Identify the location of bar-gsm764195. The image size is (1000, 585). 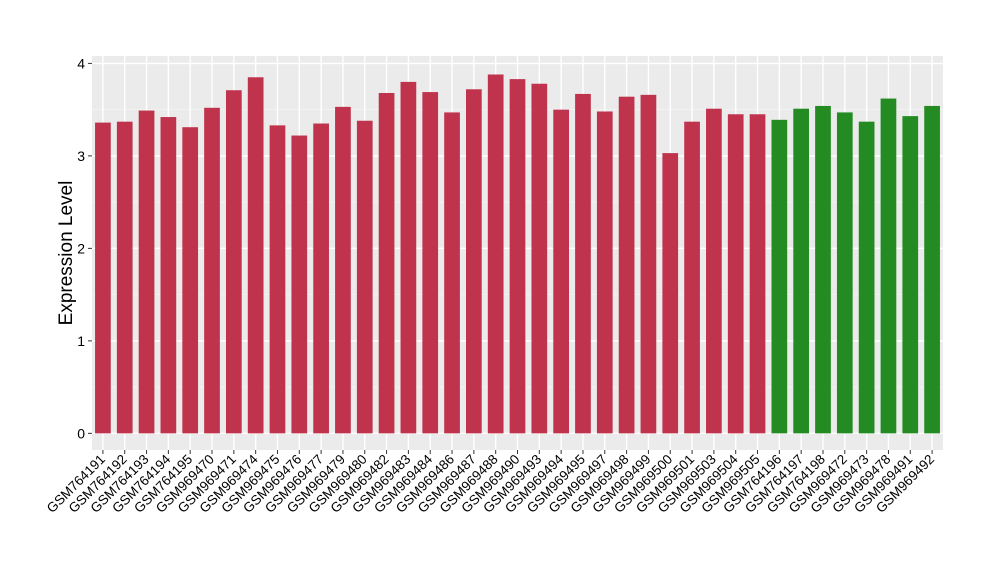
(190, 280).